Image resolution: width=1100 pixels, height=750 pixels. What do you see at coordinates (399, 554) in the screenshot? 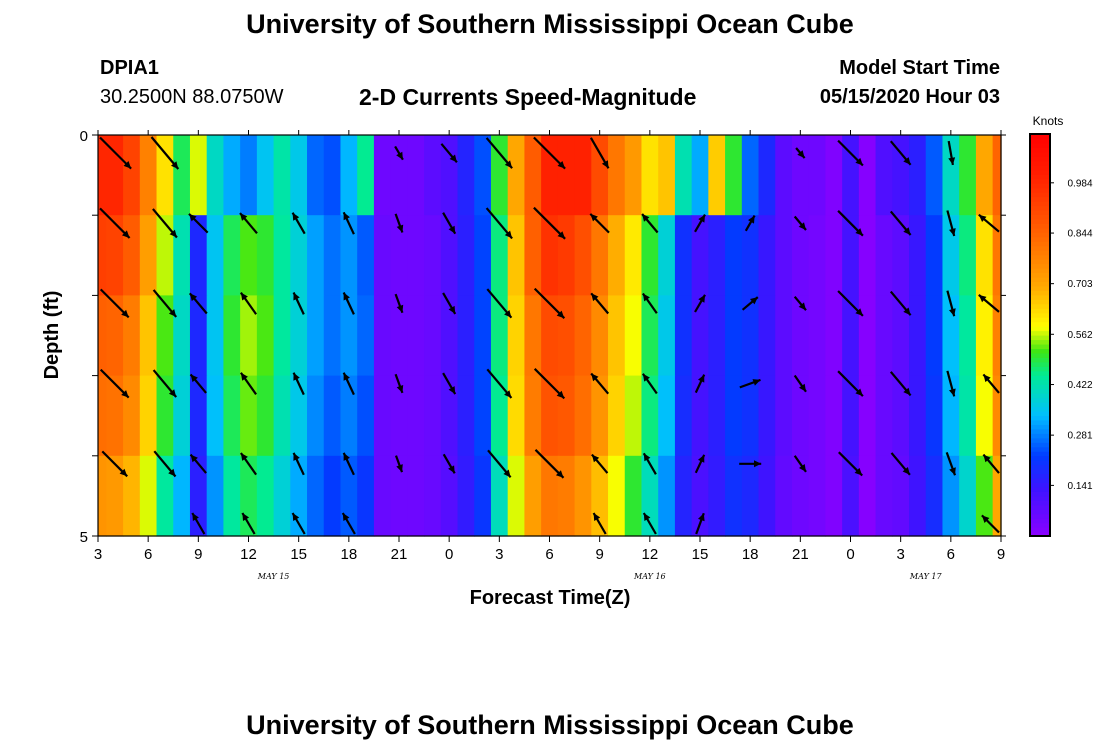
I see `x-tick-label: 21` at bounding box center [399, 554].